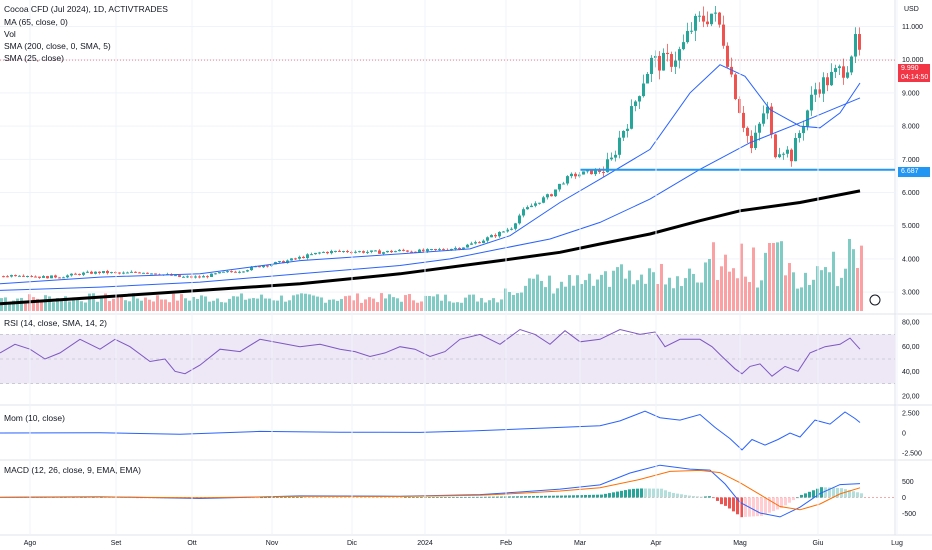  I want to click on legend-ma65: MA (65, close, 0), so click(36, 22).